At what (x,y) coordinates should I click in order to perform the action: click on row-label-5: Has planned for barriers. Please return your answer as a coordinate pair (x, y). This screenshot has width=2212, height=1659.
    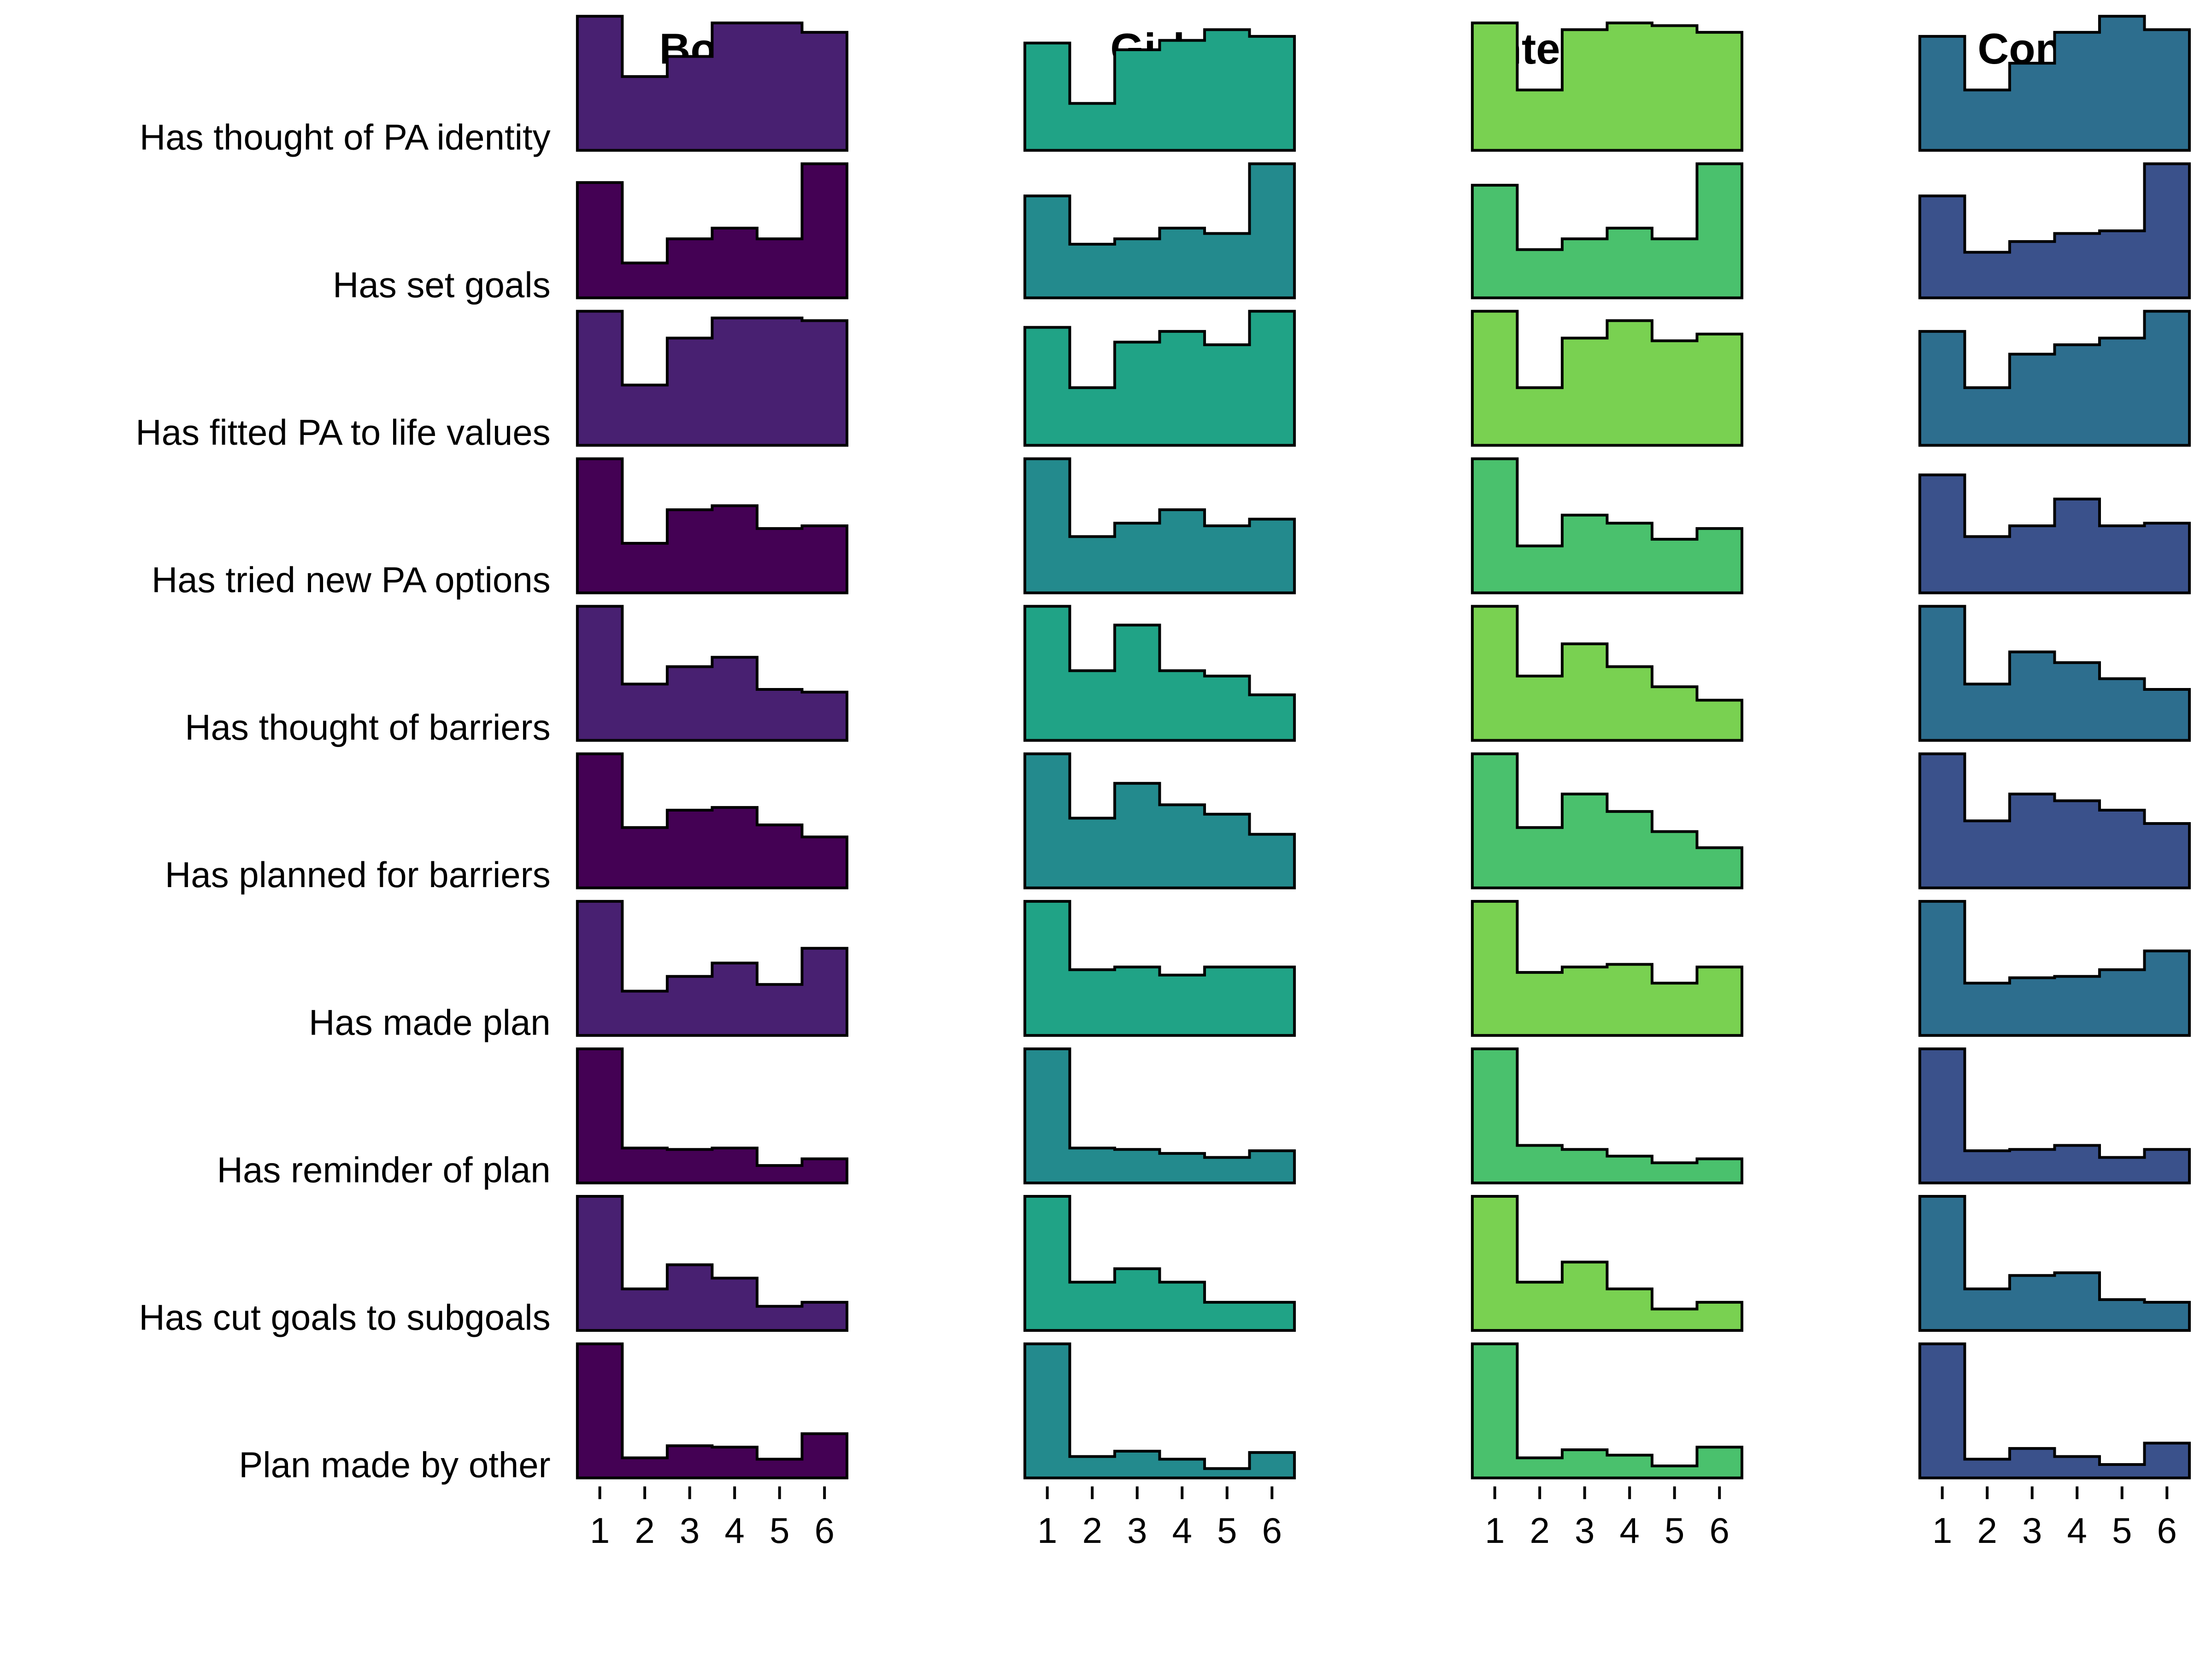
    Looking at the image, I should click on (358, 874).